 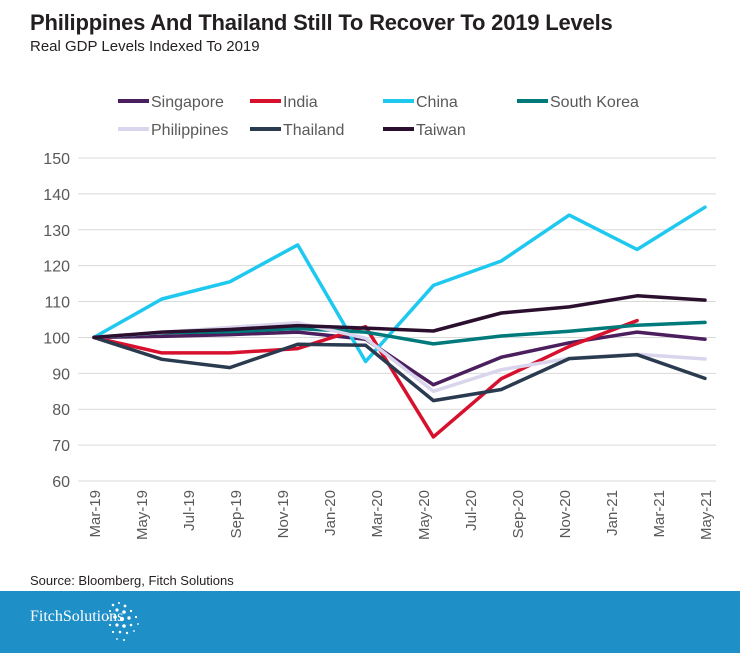 I want to click on x-tick-label: May-19, so click(x=142, y=515).